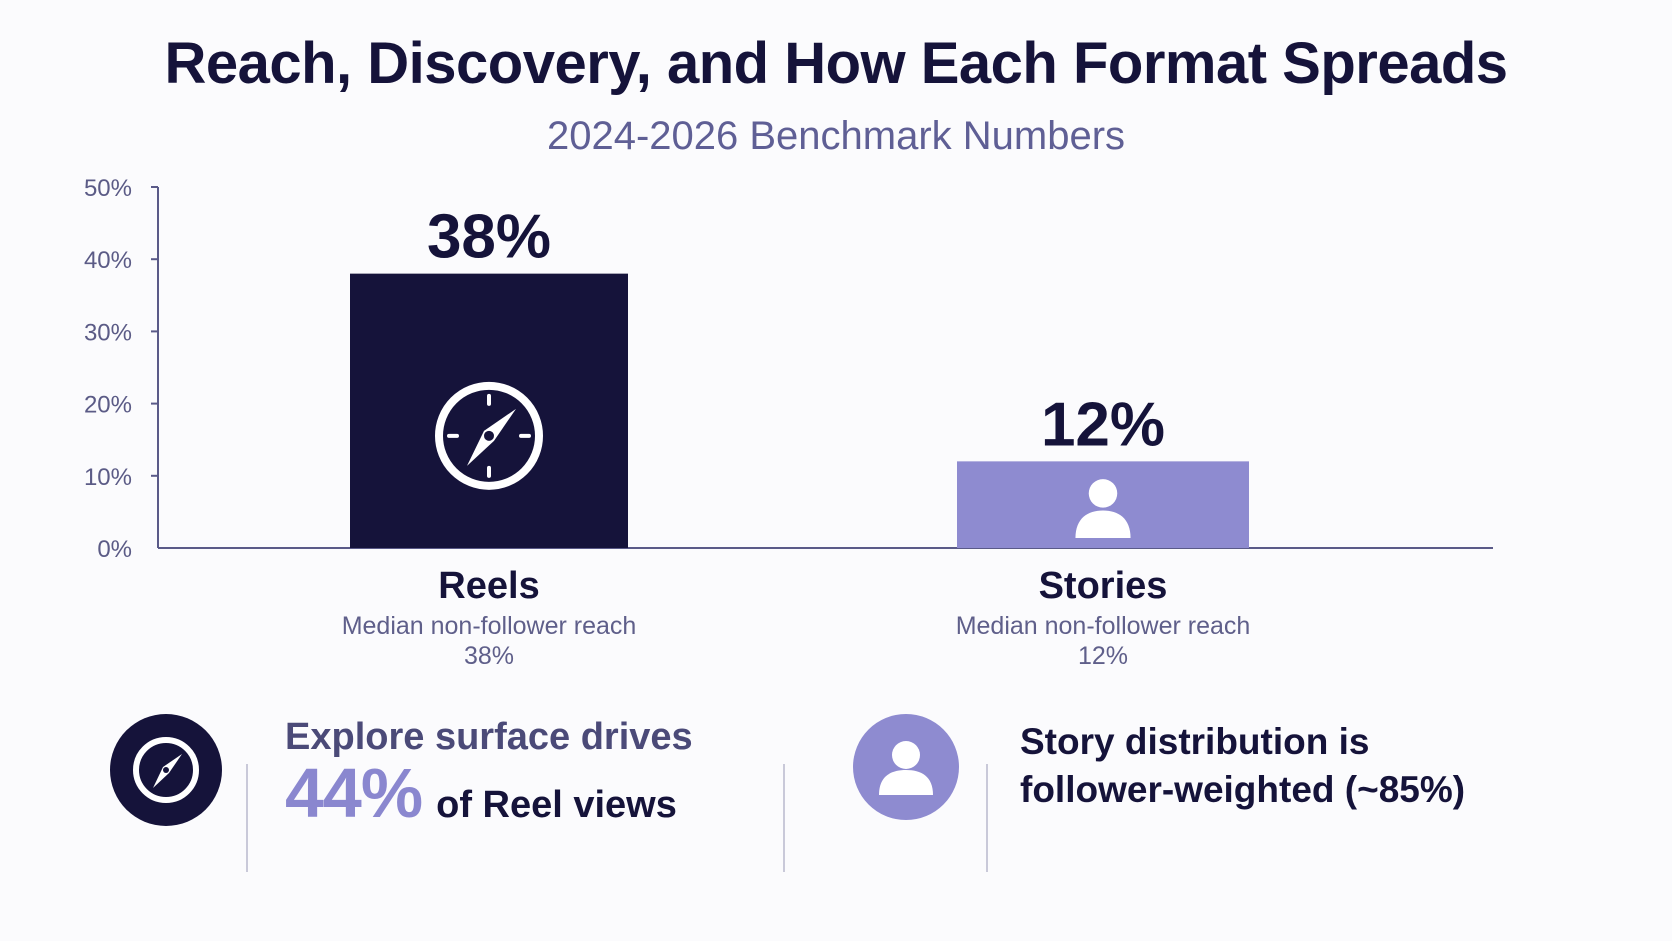 Image resolution: width=1672 pixels, height=941 pixels. What do you see at coordinates (489, 774) in the screenshot?
I see `explore-callout: Explore surface drives 44% of Reel views` at bounding box center [489, 774].